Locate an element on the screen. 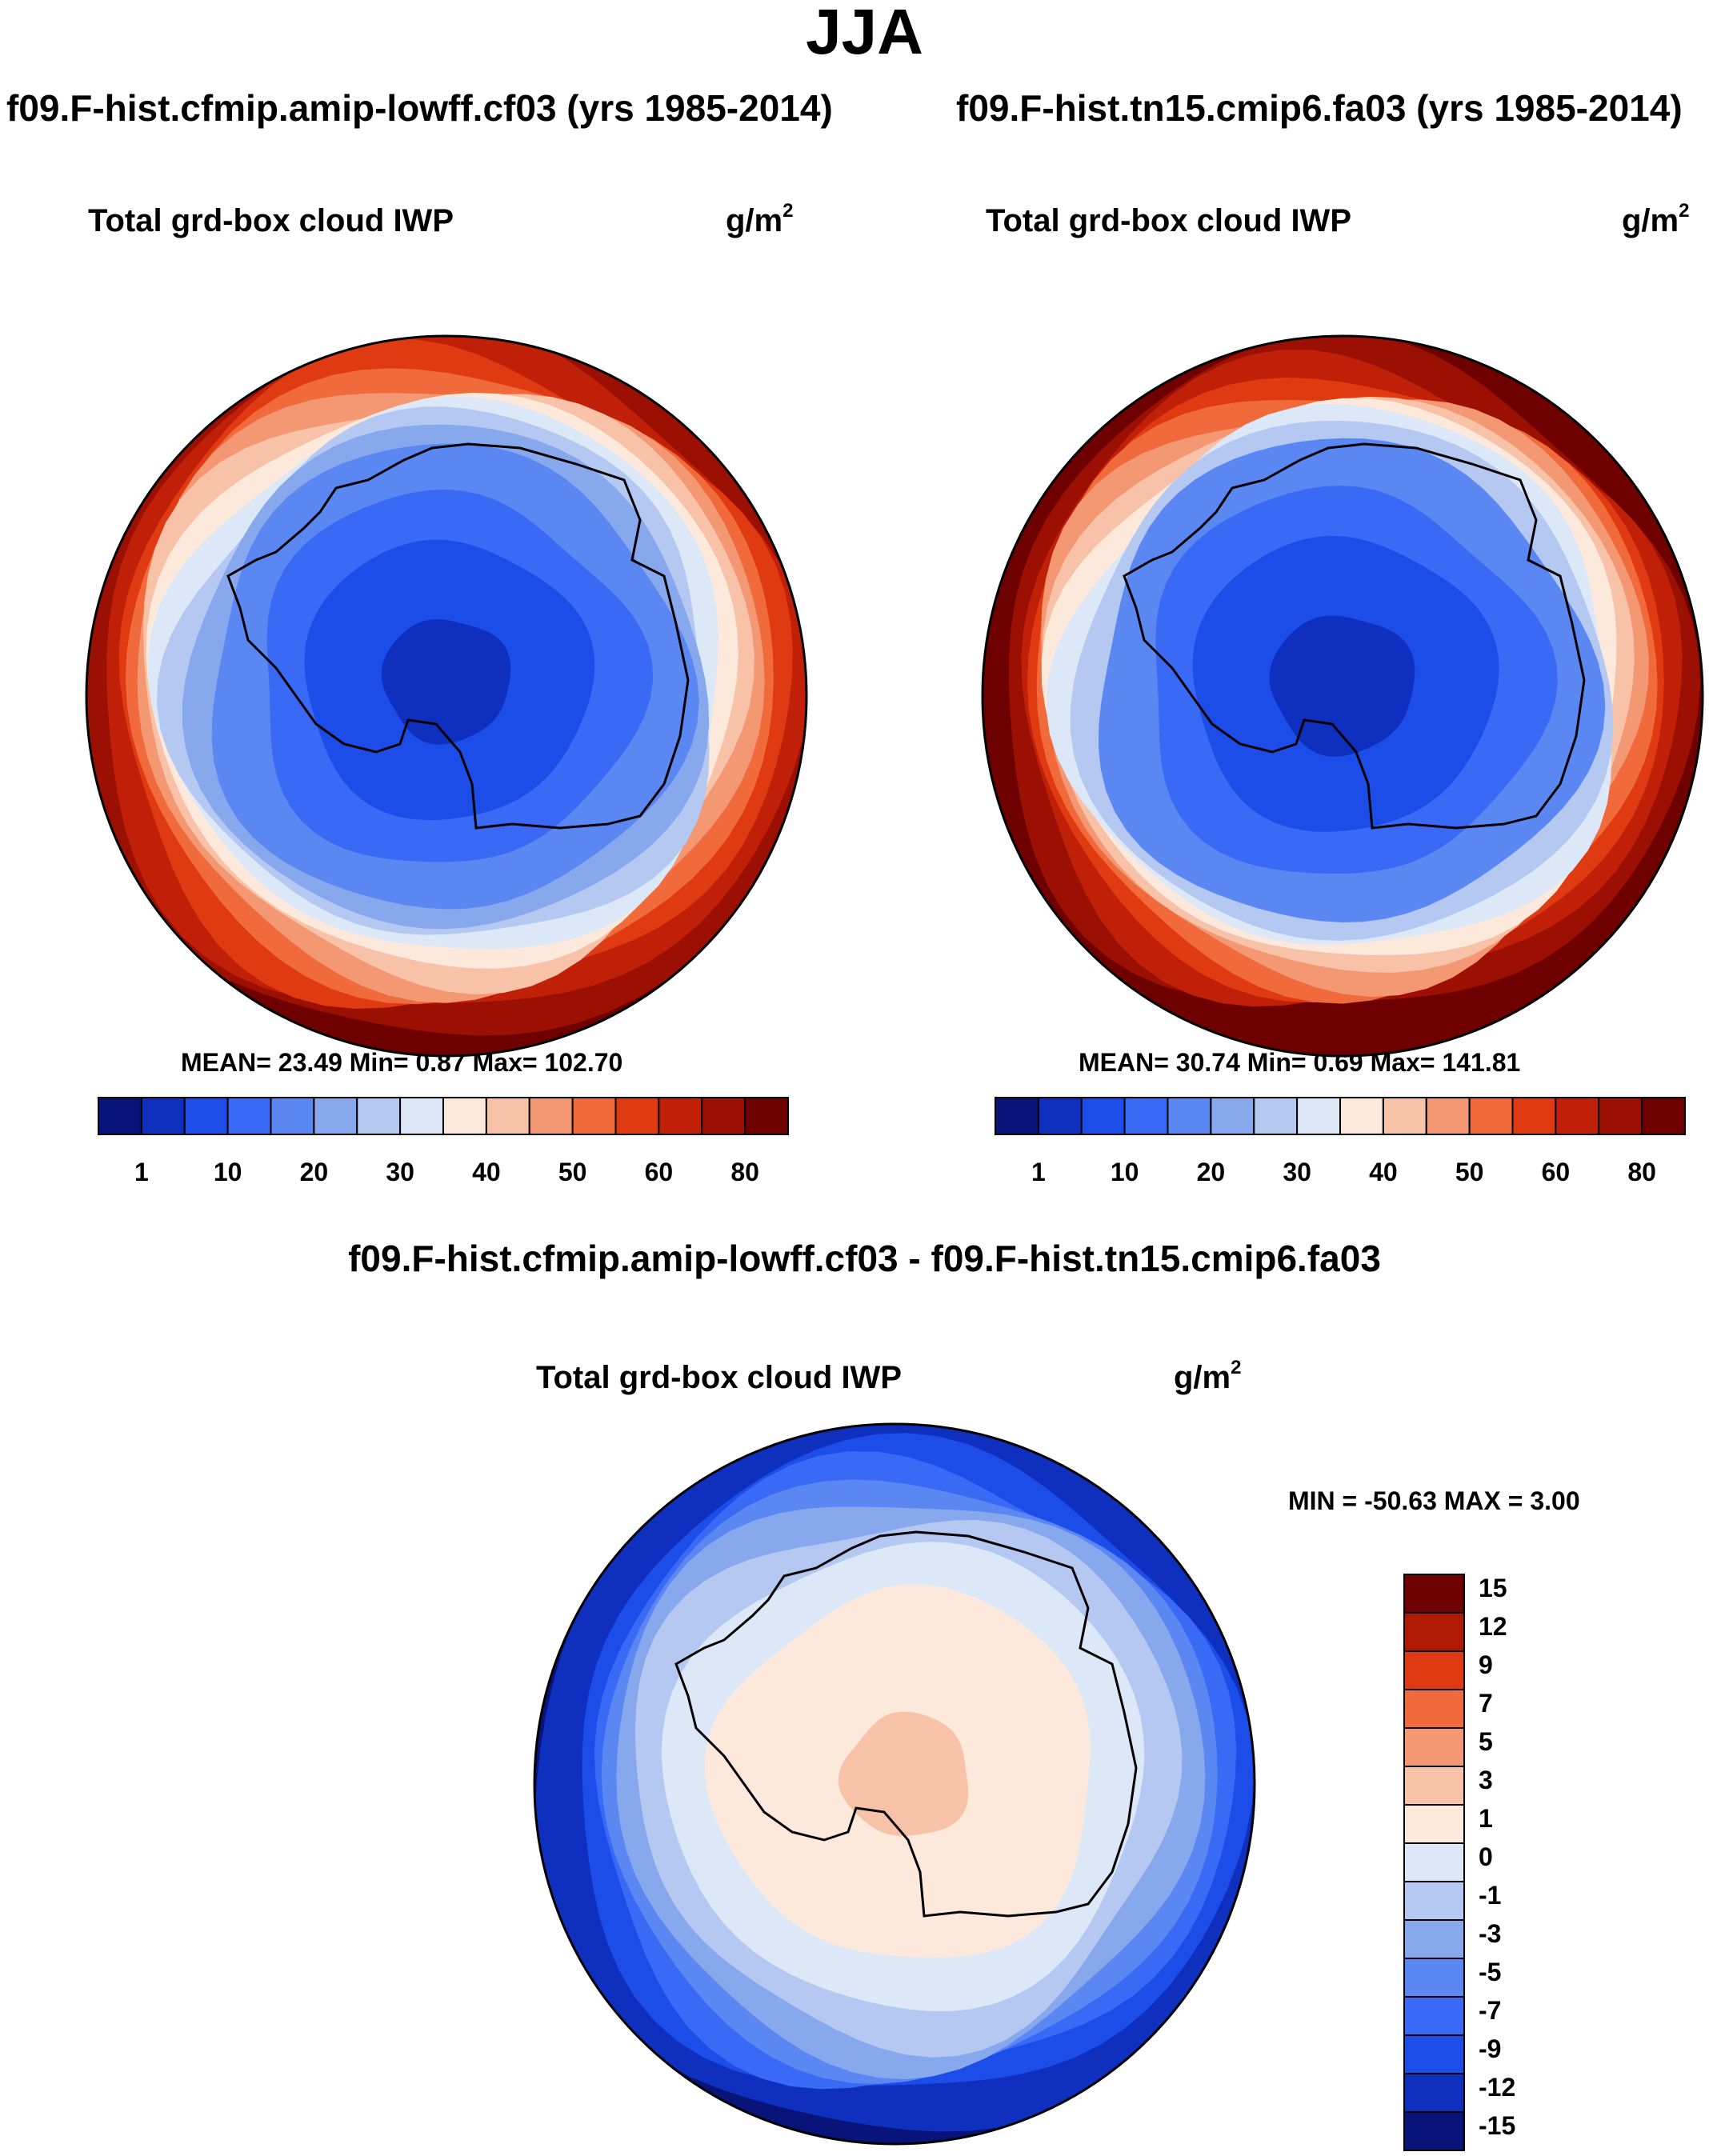 The height and width of the screenshot is (2156, 1729). cb1-tick-label: 20 is located at coordinates (314, 1172).